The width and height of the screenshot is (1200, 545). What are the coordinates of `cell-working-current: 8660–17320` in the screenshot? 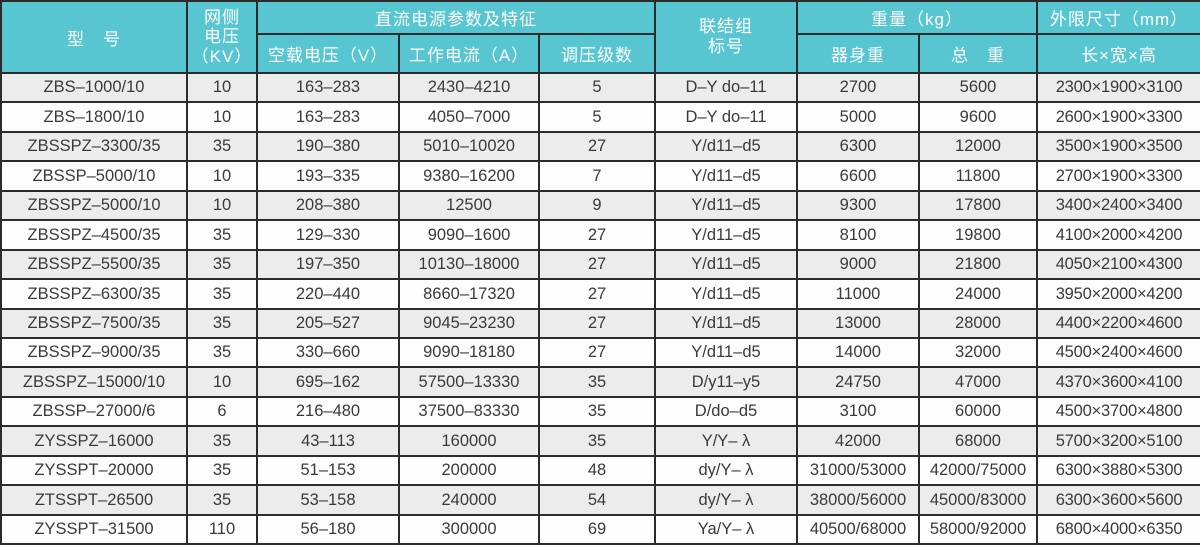 It's located at (469, 294).